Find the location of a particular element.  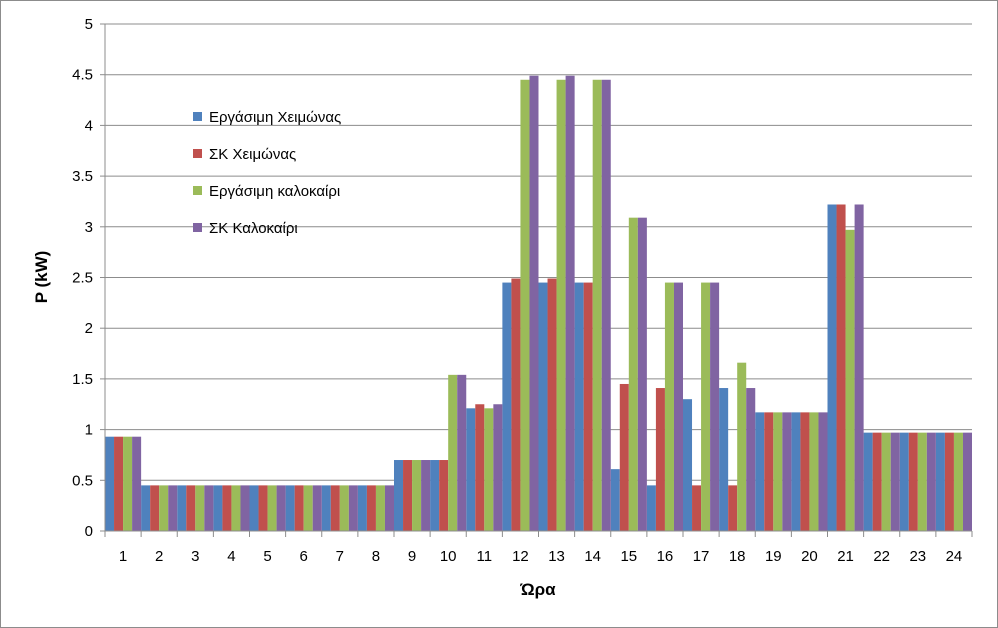

x-tick-label: 6 is located at coordinates (304, 556).